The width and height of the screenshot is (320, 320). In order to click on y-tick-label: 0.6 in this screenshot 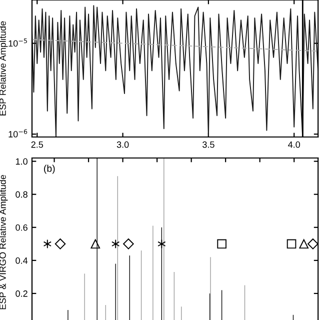, I will do `click(22, 227)`.